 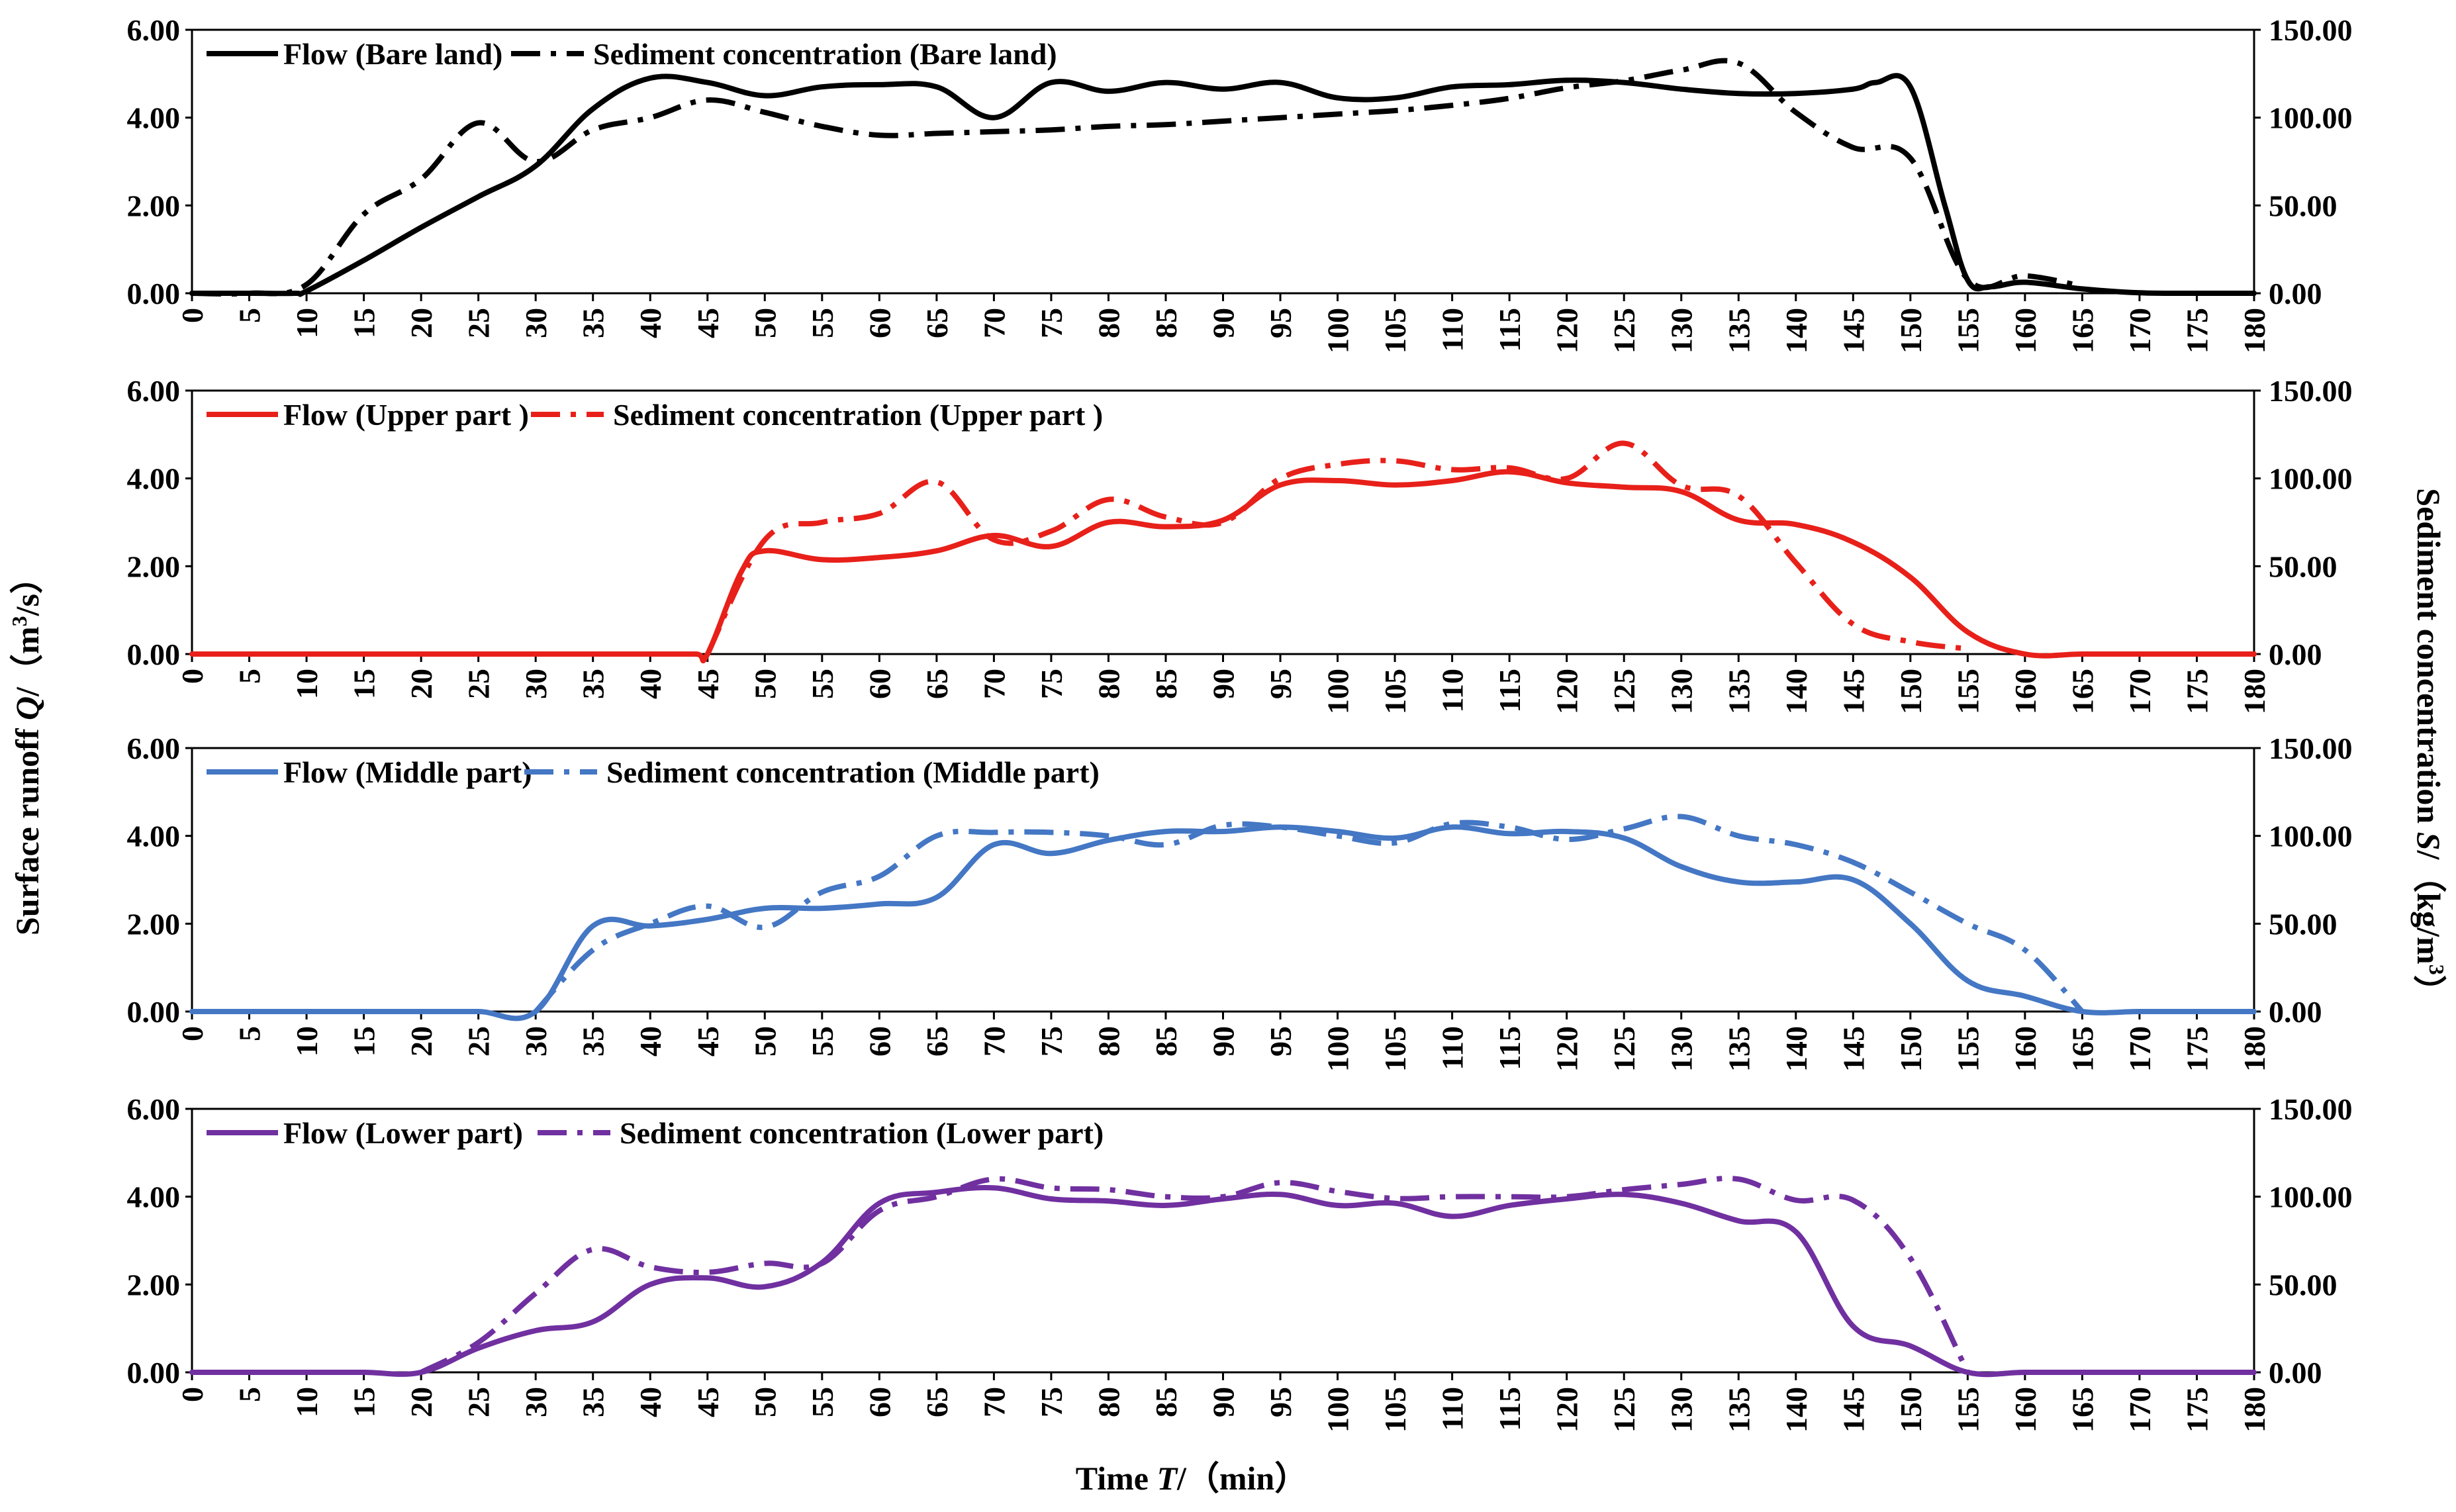 I want to click on x-tick-label: 175, so click(x=2197, y=1049).